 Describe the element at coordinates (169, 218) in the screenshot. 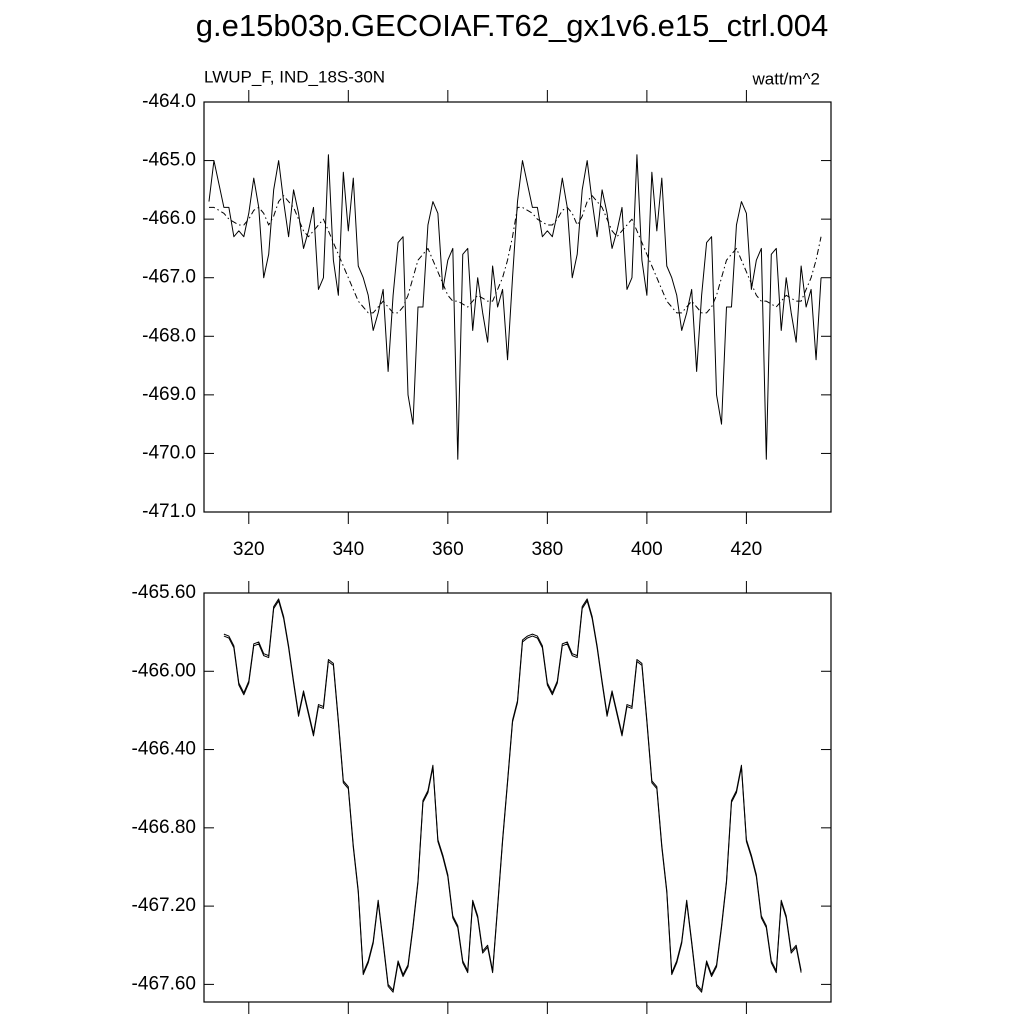

I see `y-tick-label: -466.0` at that location.